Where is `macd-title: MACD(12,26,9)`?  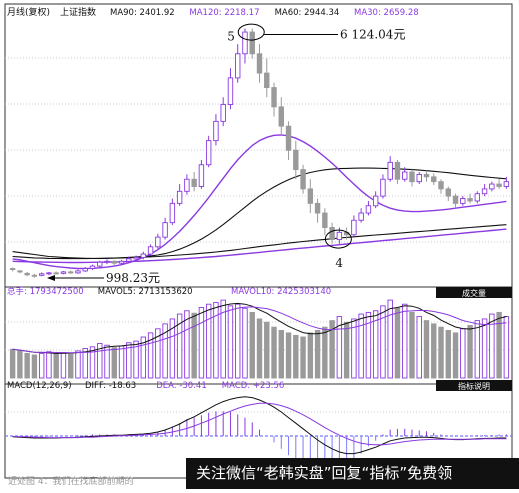
macd-title: MACD(12,26,9) is located at coordinates (39, 386).